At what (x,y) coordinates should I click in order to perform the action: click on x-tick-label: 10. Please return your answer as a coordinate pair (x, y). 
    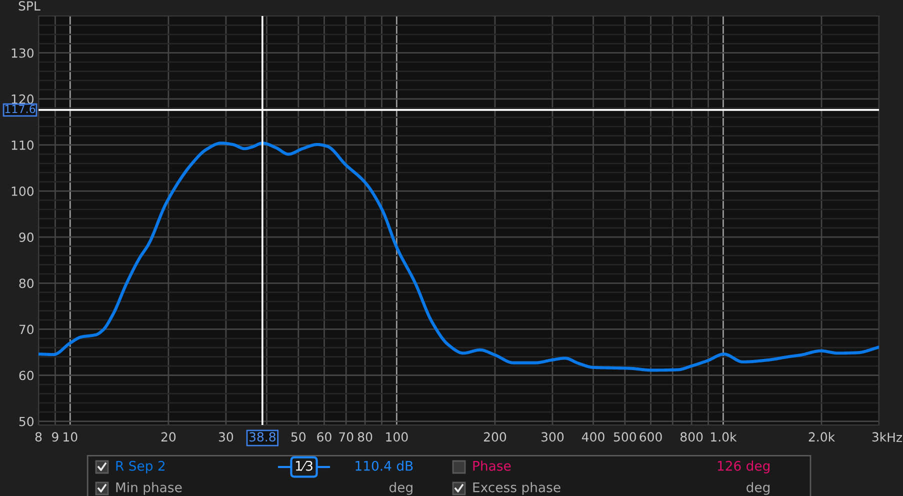
    Looking at the image, I should click on (71, 437).